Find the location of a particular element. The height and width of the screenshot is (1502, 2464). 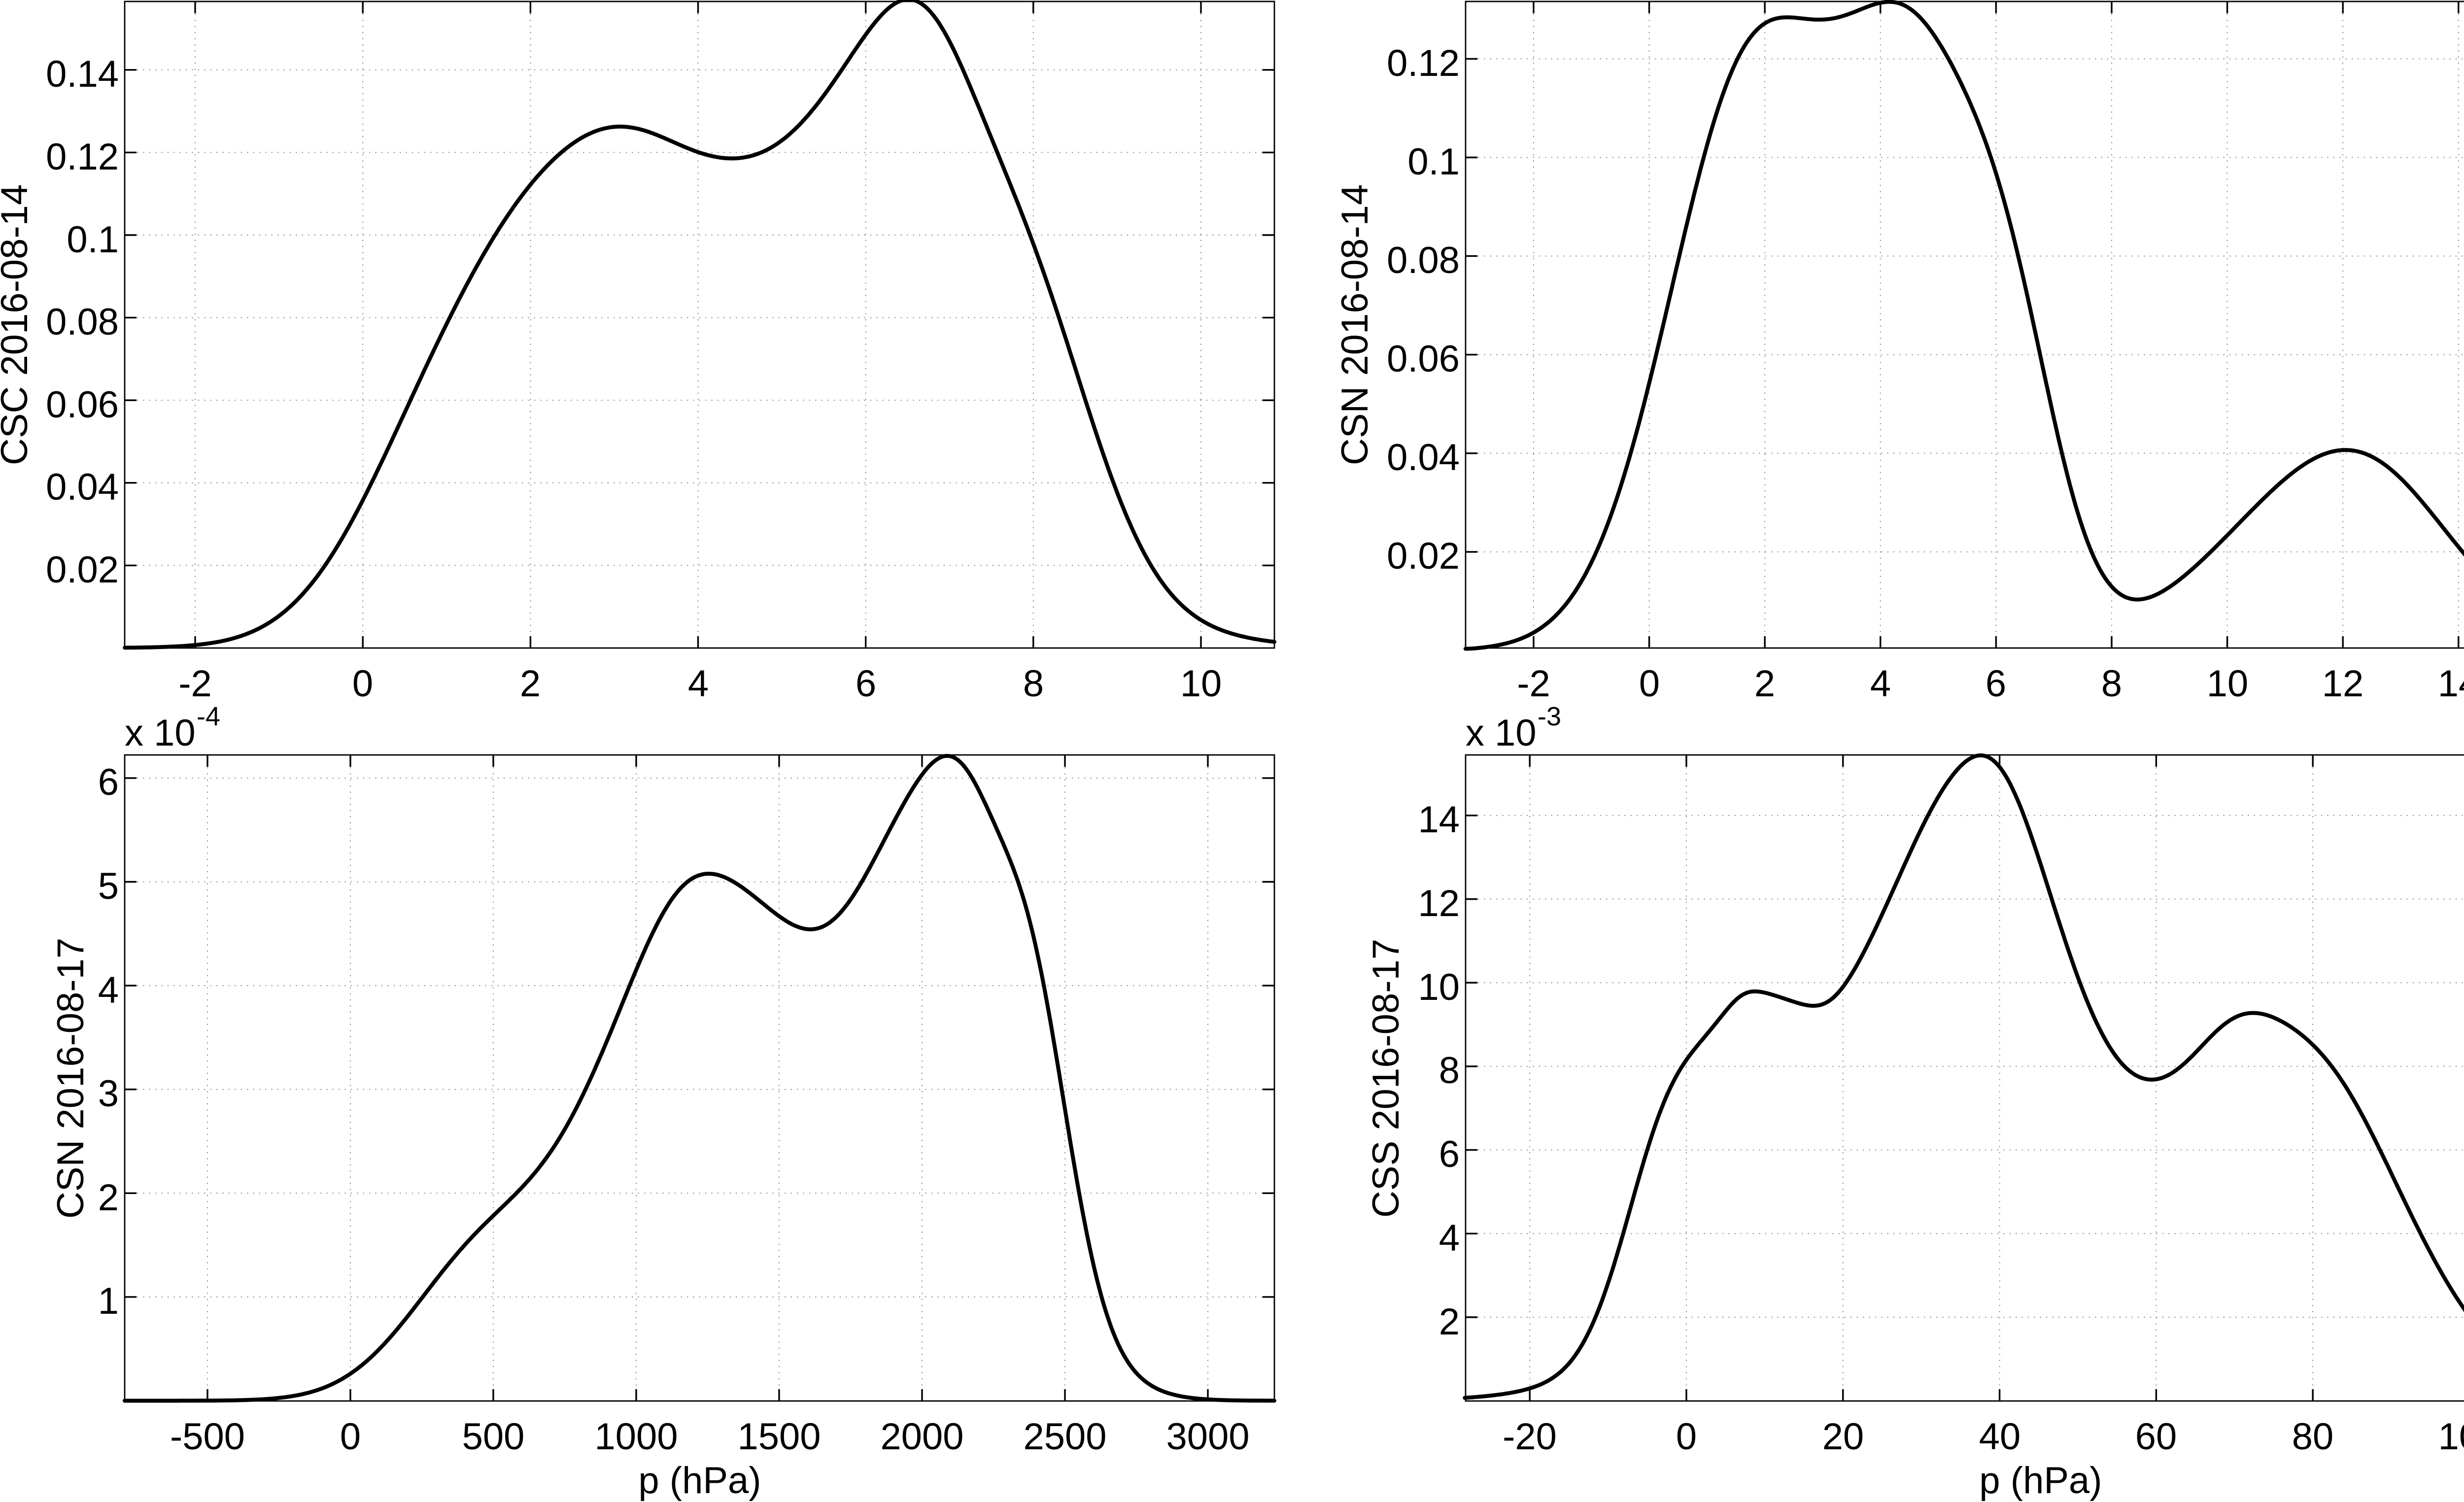

svg-text: -4 is located at coordinates (208, 716).